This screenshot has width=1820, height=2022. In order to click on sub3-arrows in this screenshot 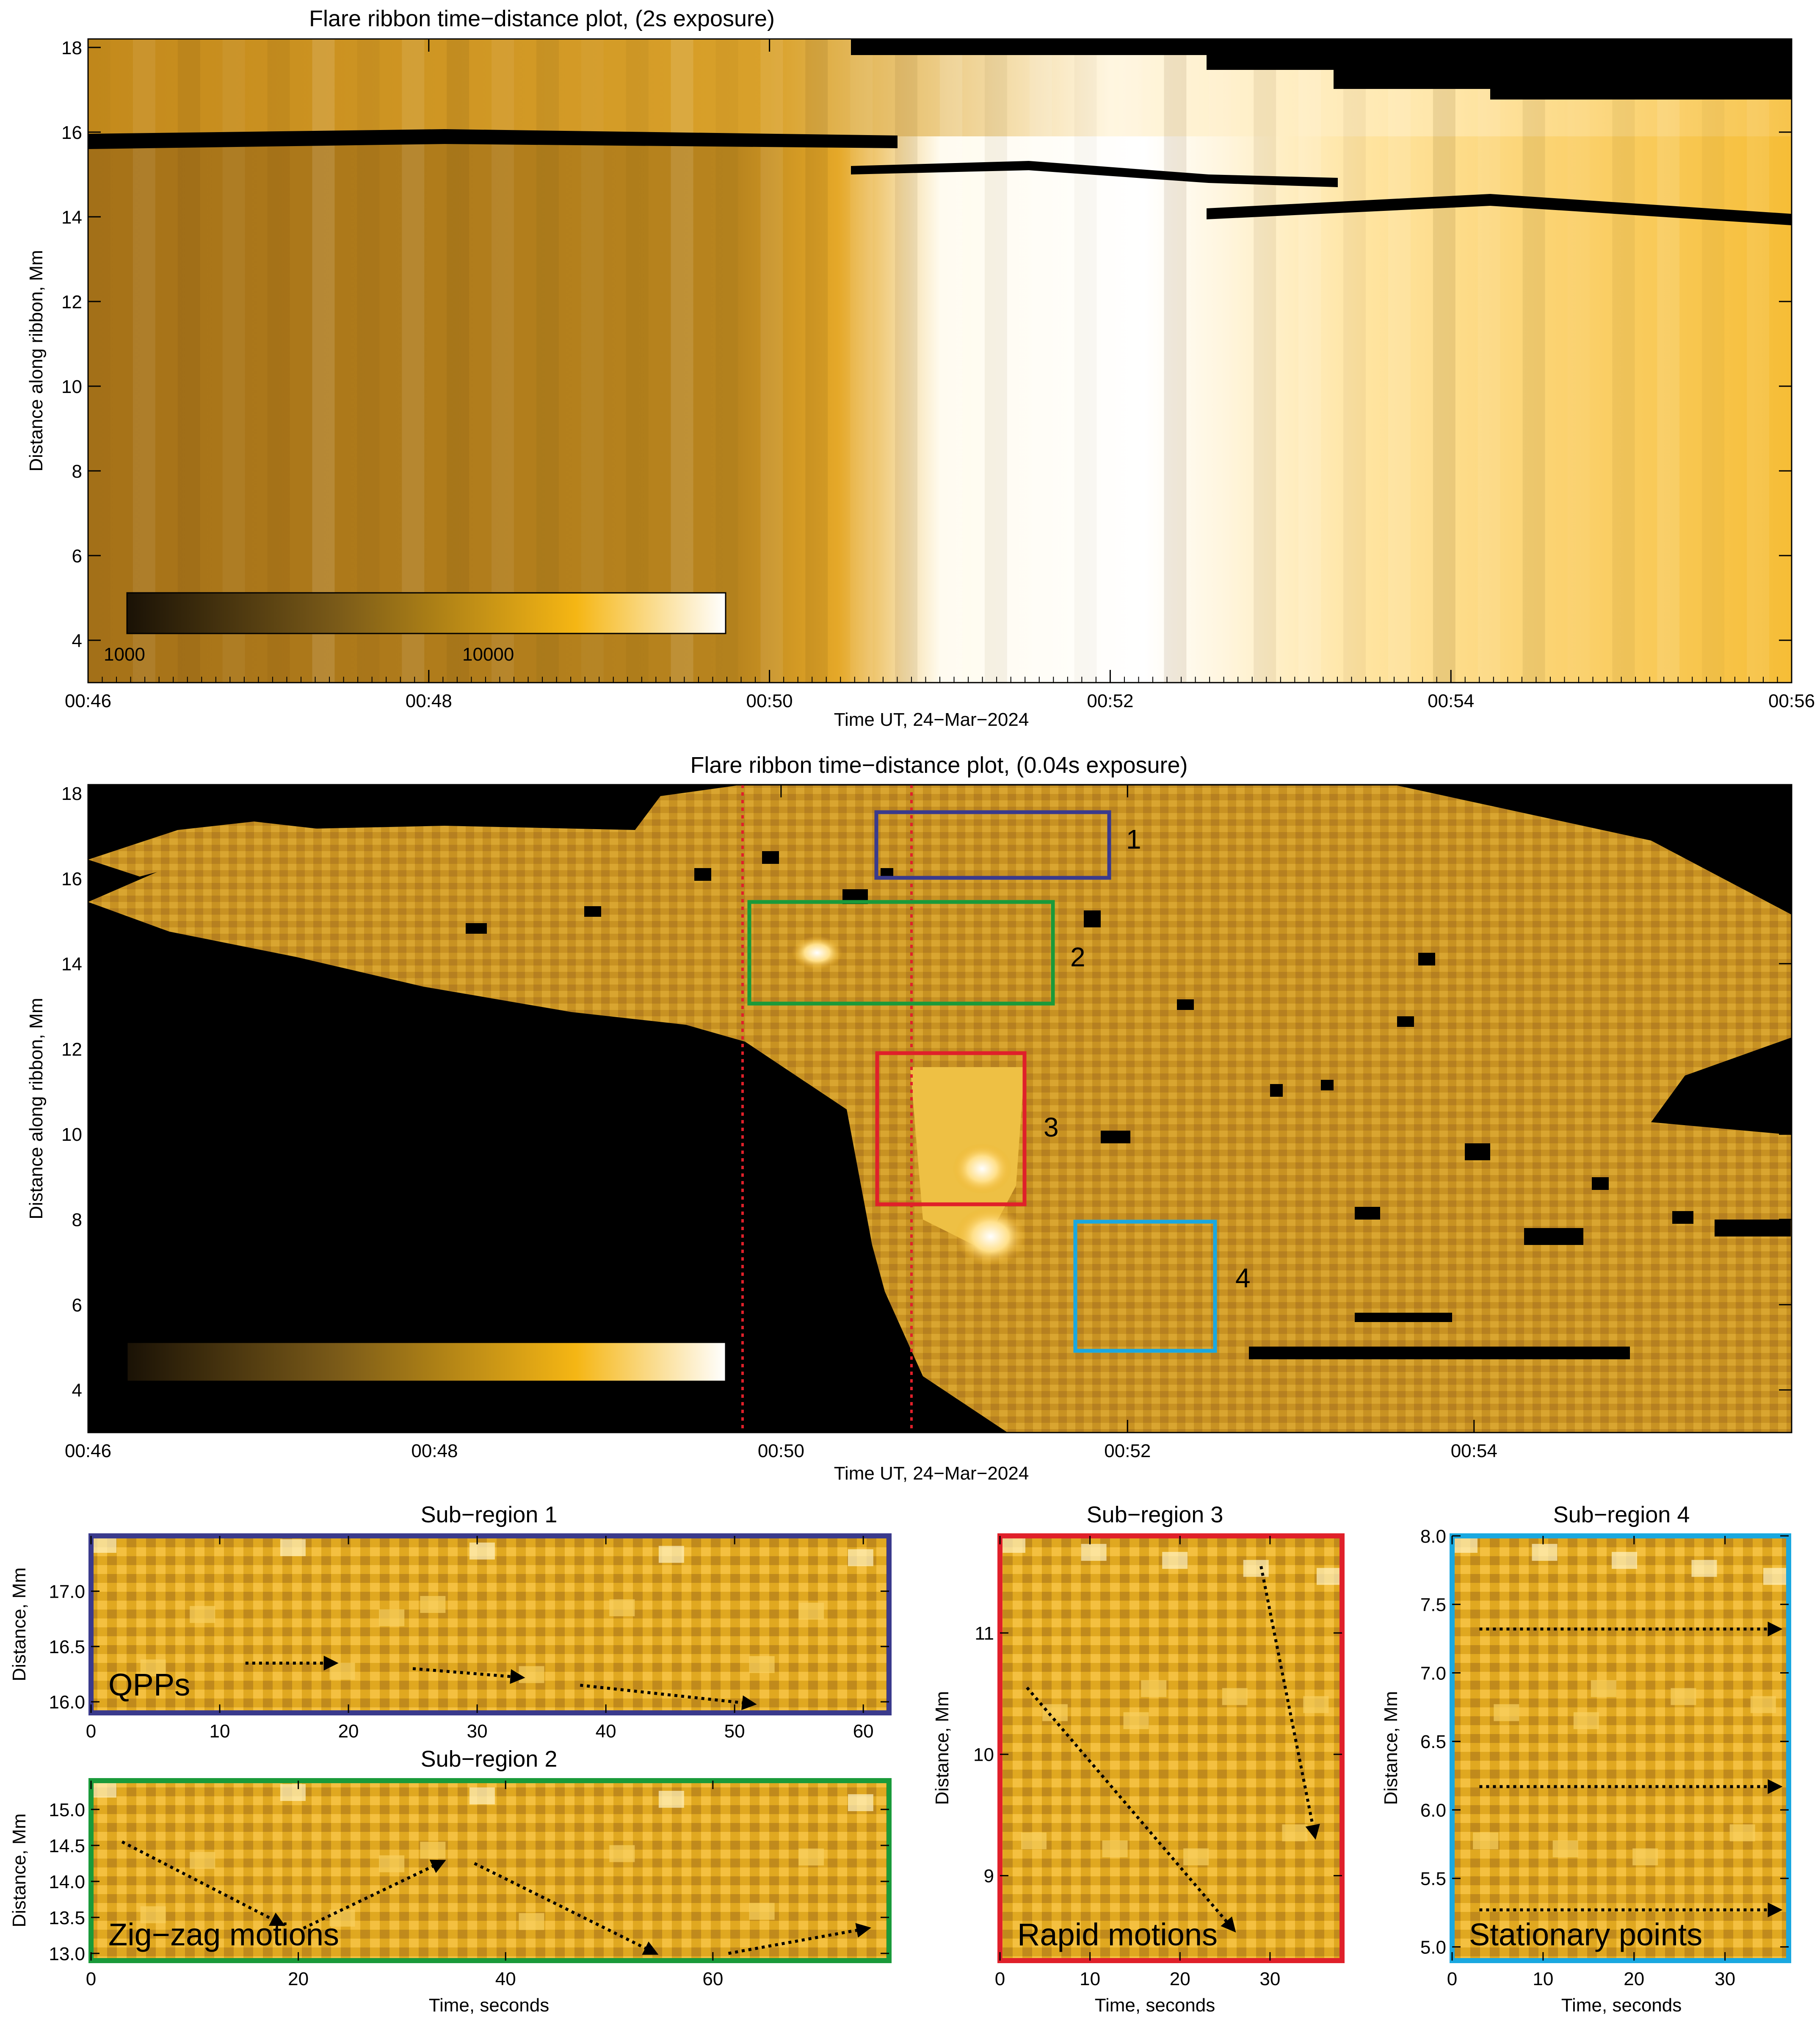, I will do `click(1173, 1749)`.